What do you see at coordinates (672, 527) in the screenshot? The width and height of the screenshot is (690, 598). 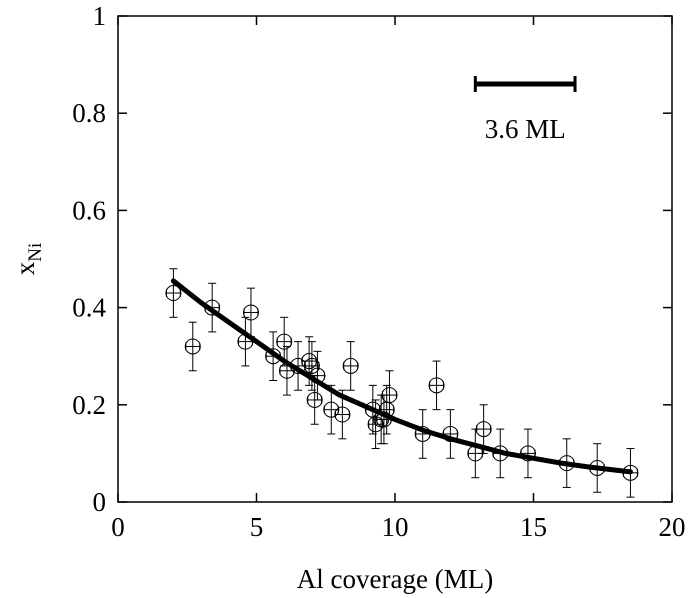 I see `x-tick-label: 20` at bounding box center [672, 527].